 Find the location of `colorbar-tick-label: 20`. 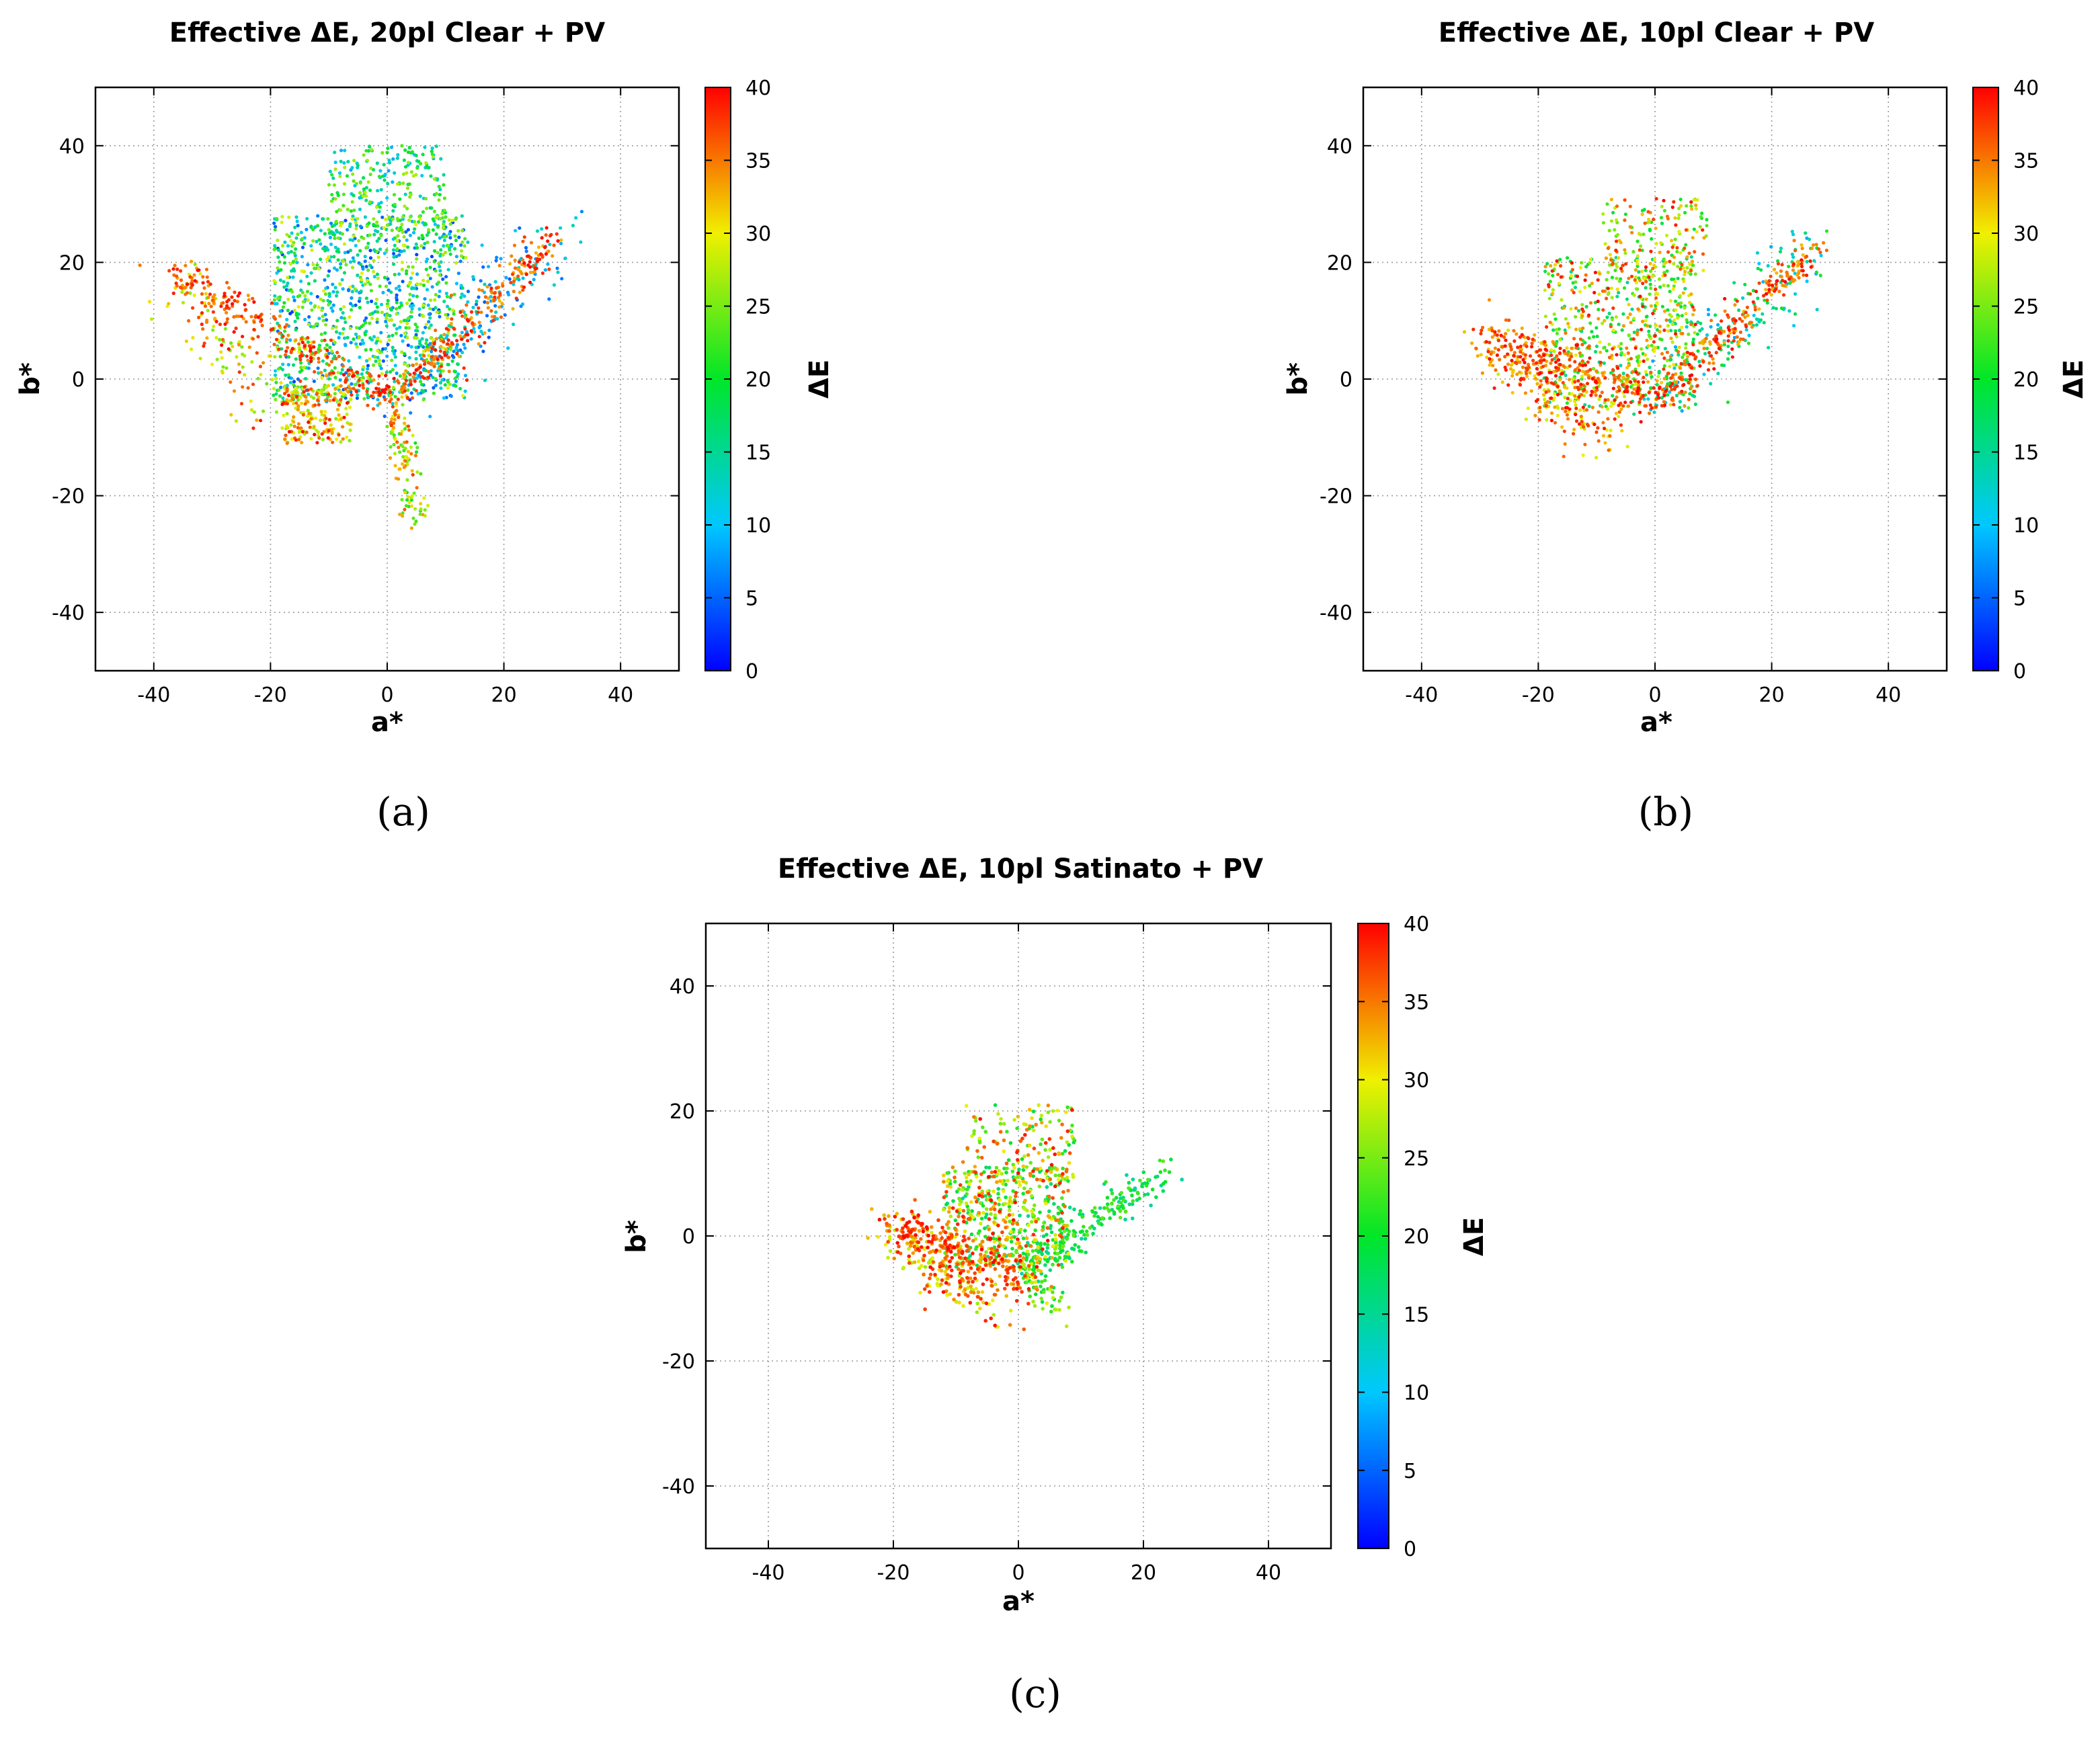

colorbar-tick-label: 20 is located at coordinates (2026, 380).